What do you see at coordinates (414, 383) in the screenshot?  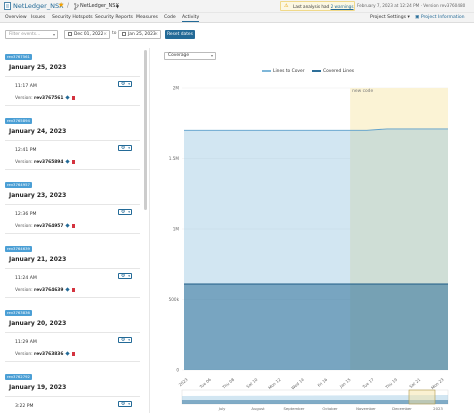 I see `x-tick-label: Sat 21` at bounding box center [414, 383].